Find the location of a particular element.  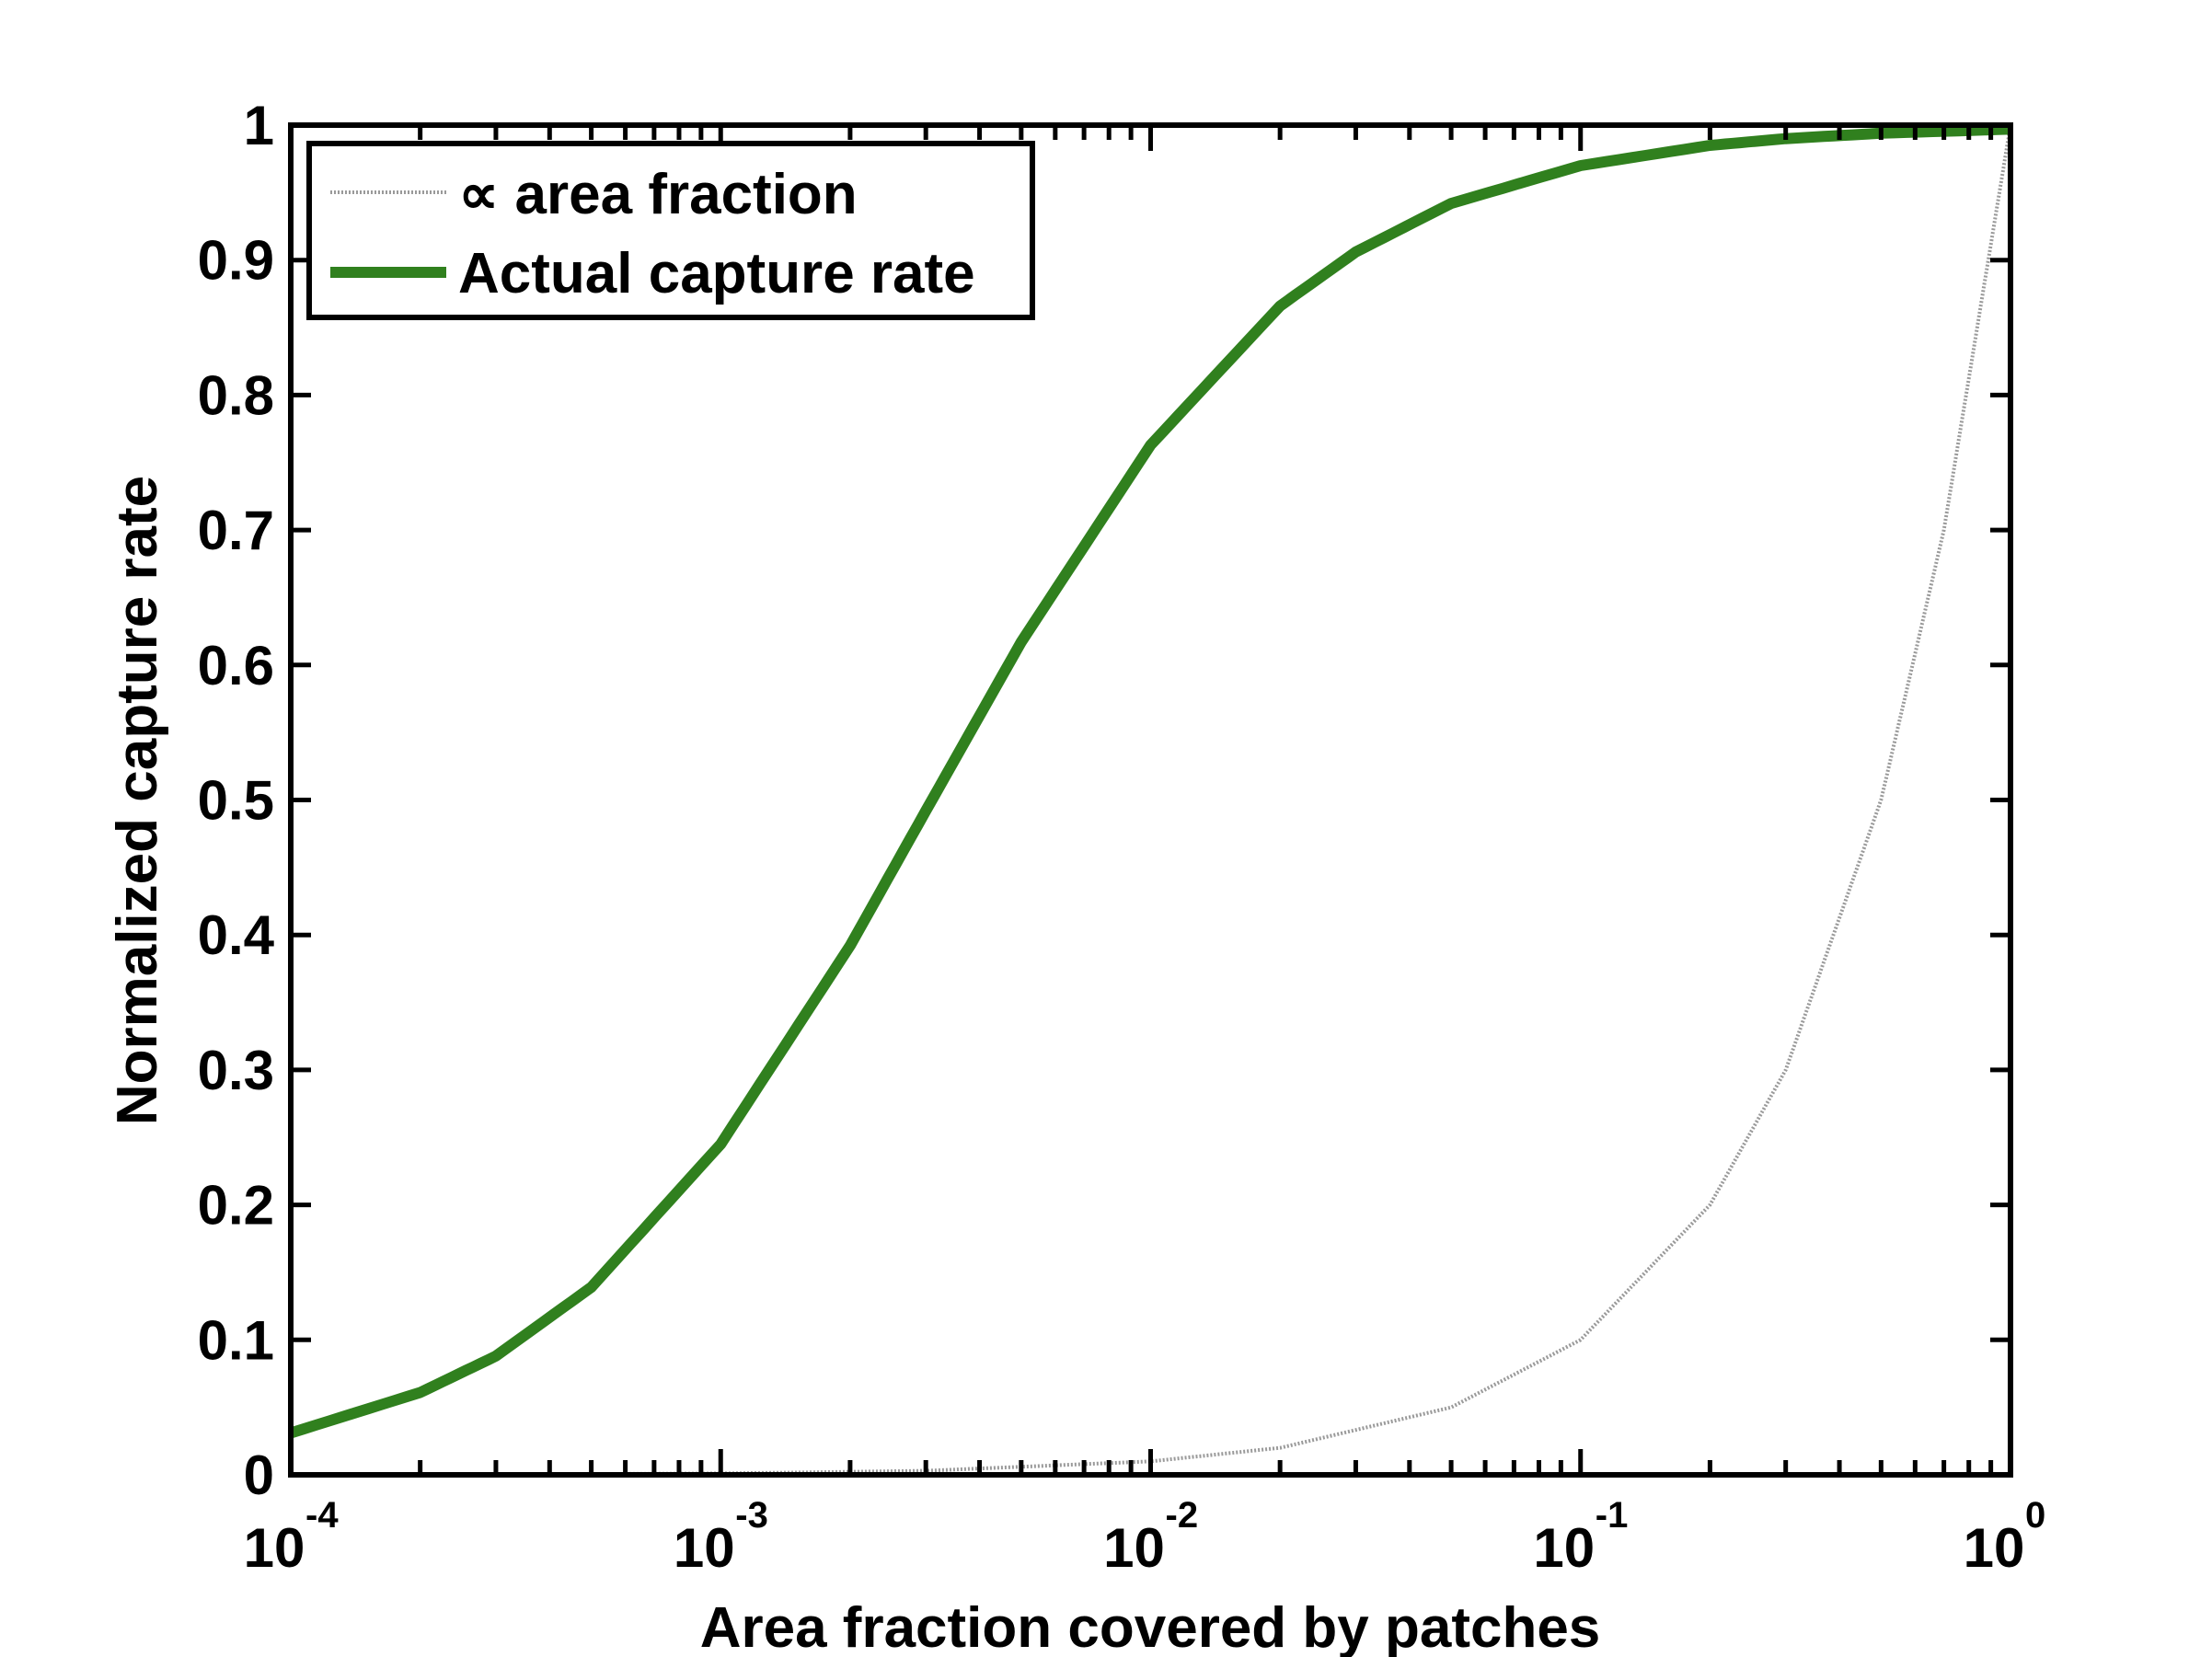

y-tick-label: 1 is located at coordinates (259, 125).